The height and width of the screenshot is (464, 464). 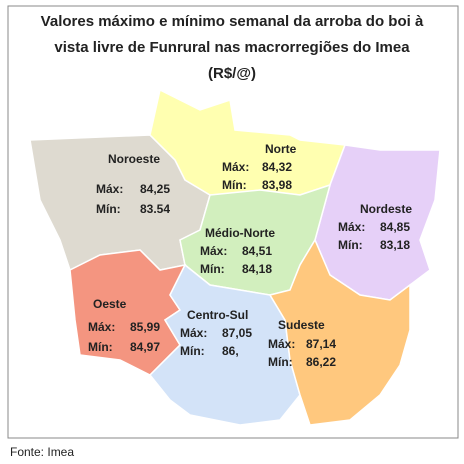 I want to click on min-value: 83,98, so click(x=277, y=185).